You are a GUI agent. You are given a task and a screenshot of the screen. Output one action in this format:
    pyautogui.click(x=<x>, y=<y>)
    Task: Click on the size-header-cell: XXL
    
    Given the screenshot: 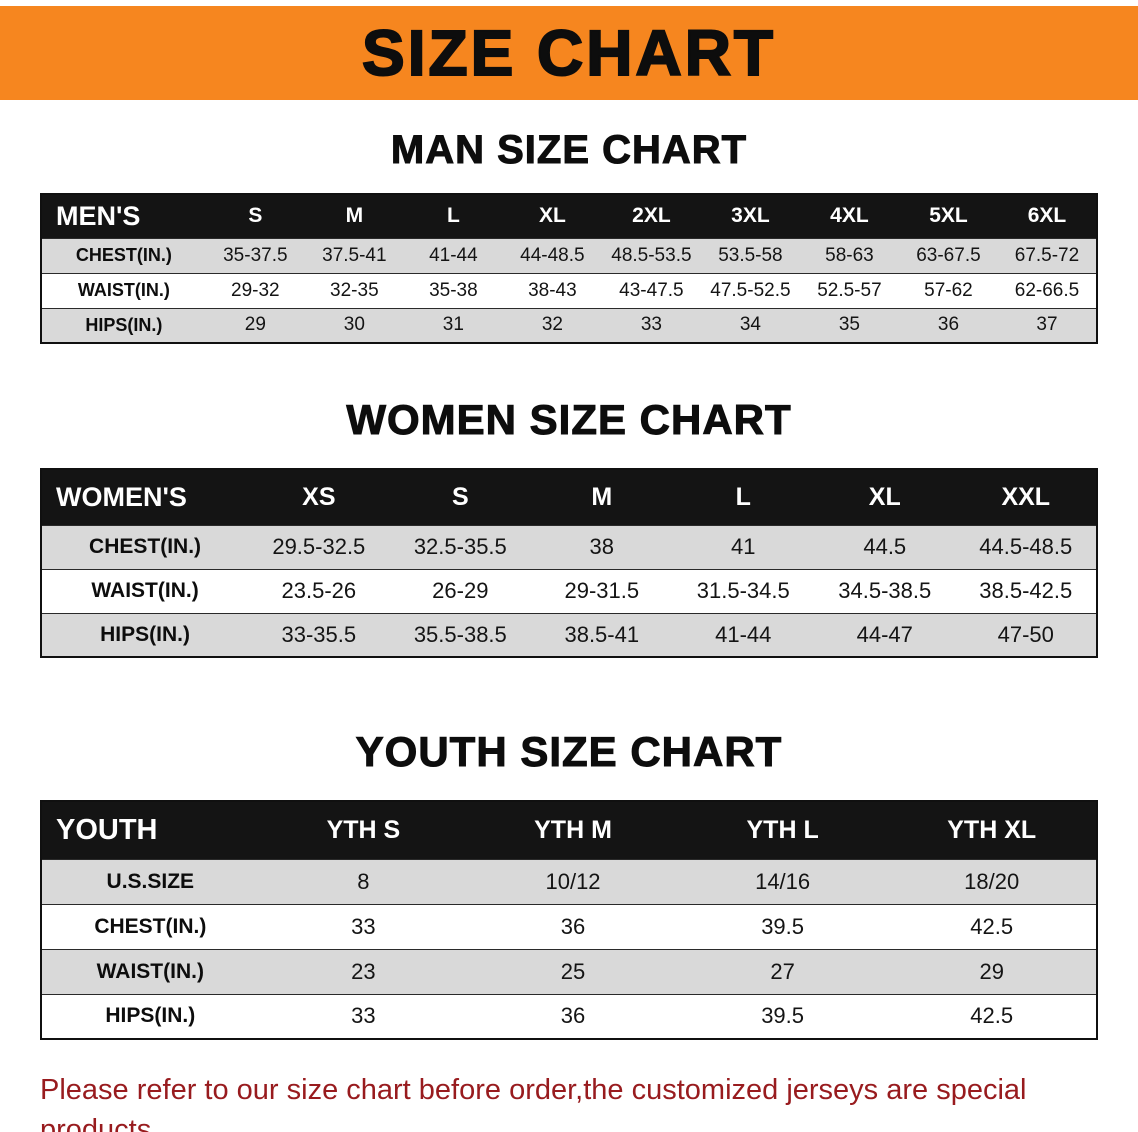 What is the action you would take?
    pyautogui.click(x=1026, y=496)
    